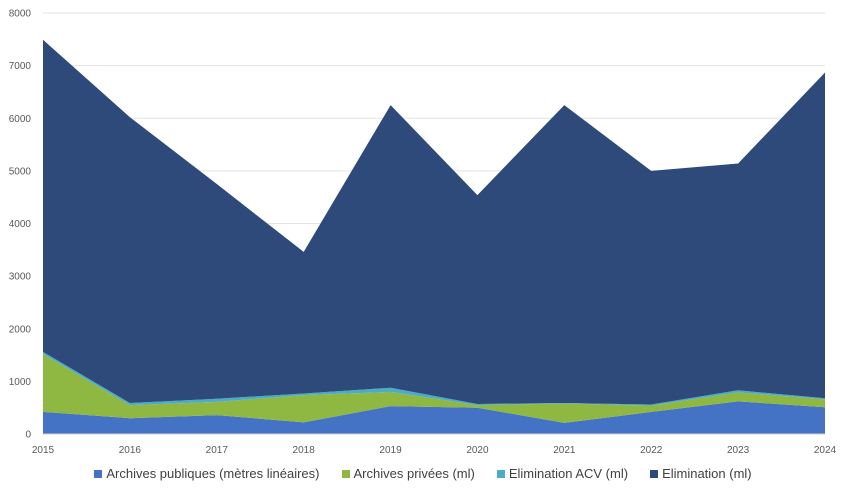  What do you see at coordinates (434, 450) in the screenshot?
I see `x-tick-labels: 2015 2016 2017 2018 2019 2020 2021 2022 2023 2024` at bounding box center [434, 450].